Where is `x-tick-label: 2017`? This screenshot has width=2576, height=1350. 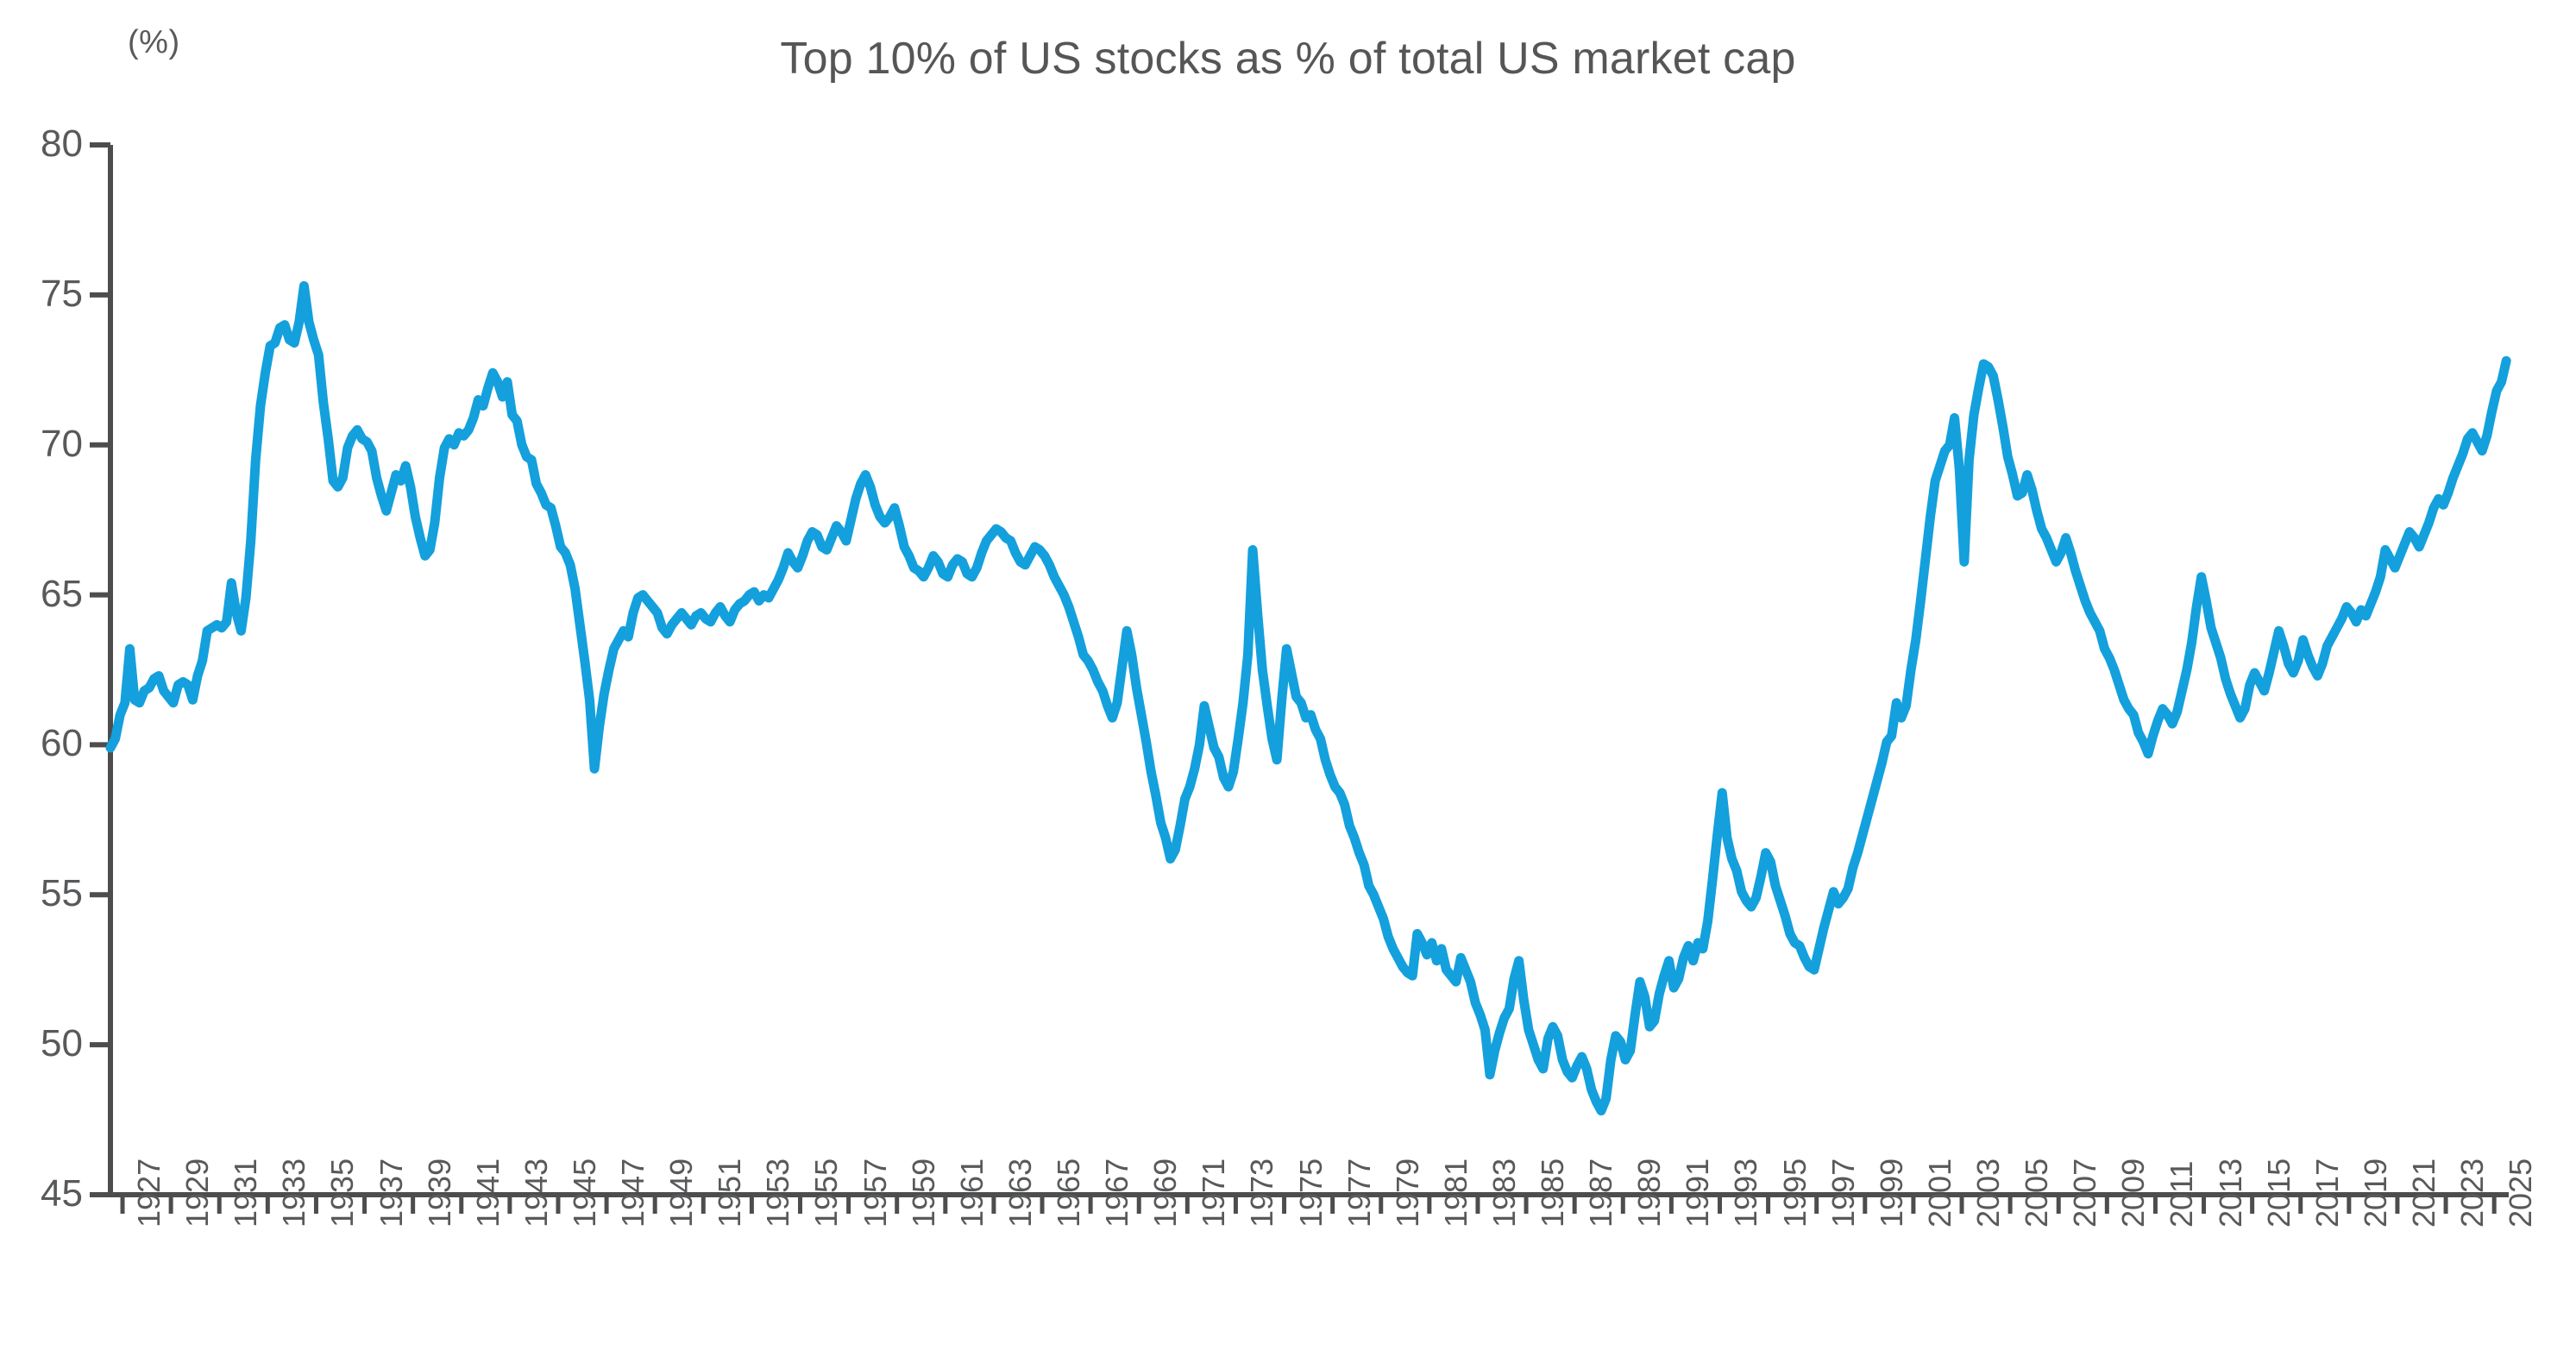 x-tick-label: 2017 is located at coordinates (2327, 1193).